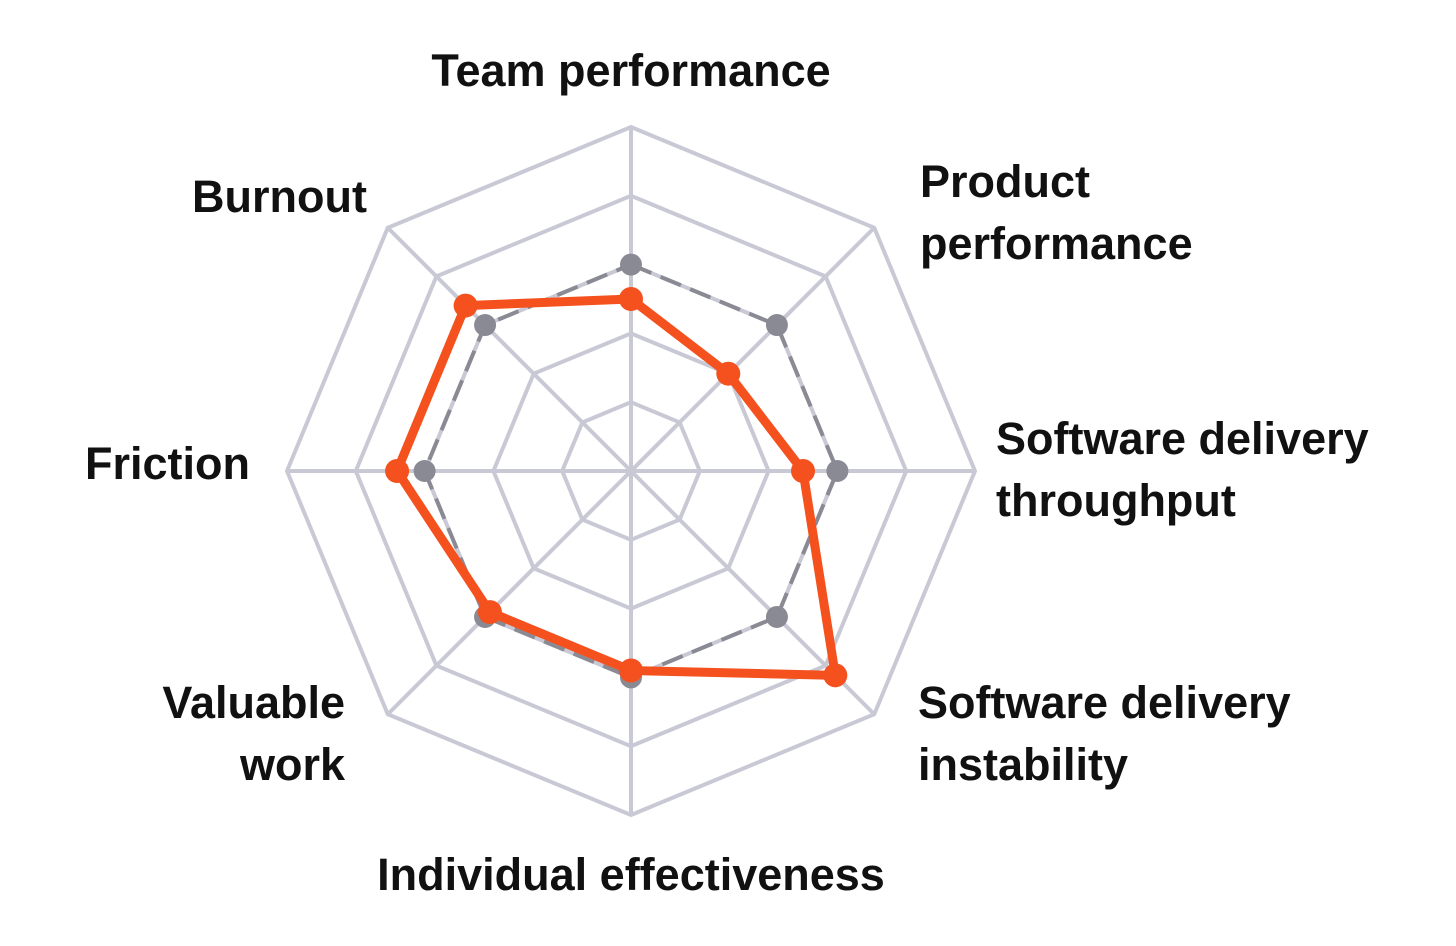 This screenshot has width=1456, height=946. Describe the element at coordinates (1023, 764) in the screenshot. I see `axis-label: instability` at that location.